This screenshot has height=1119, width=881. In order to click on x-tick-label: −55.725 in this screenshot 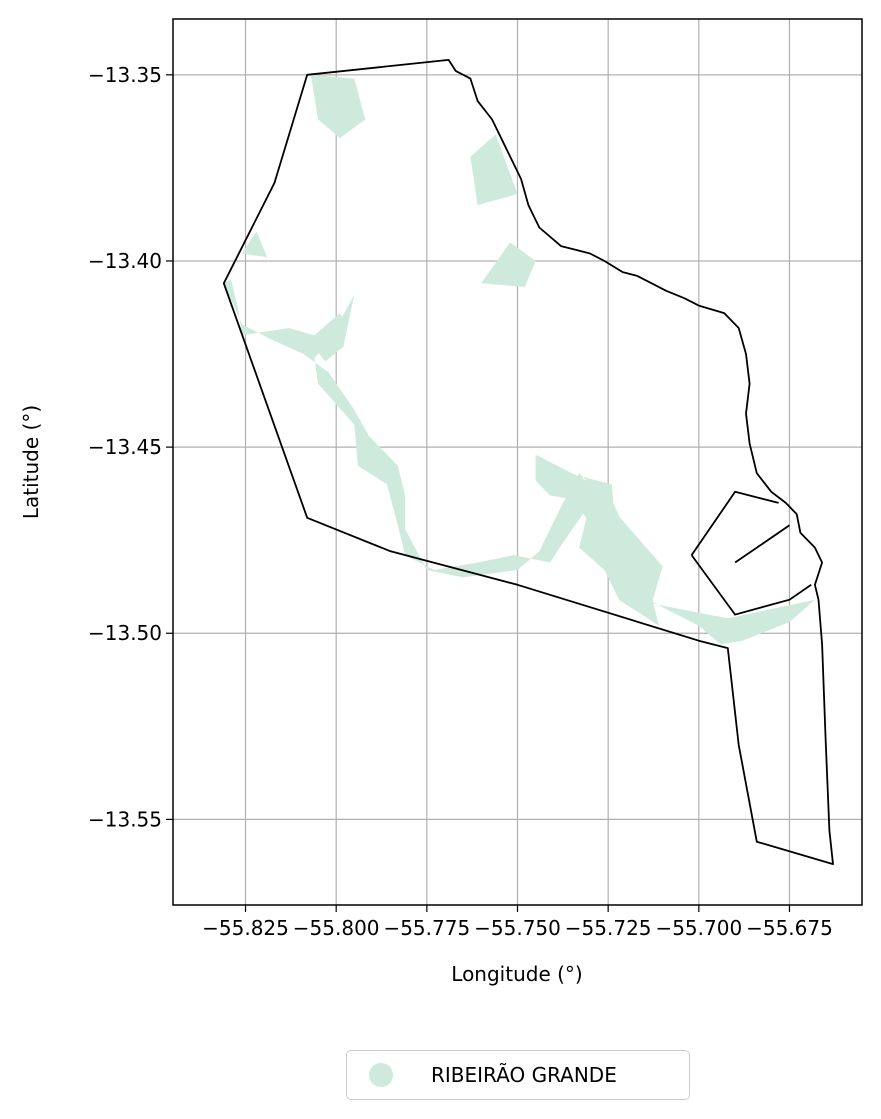, I will do `click(608, 928)`.